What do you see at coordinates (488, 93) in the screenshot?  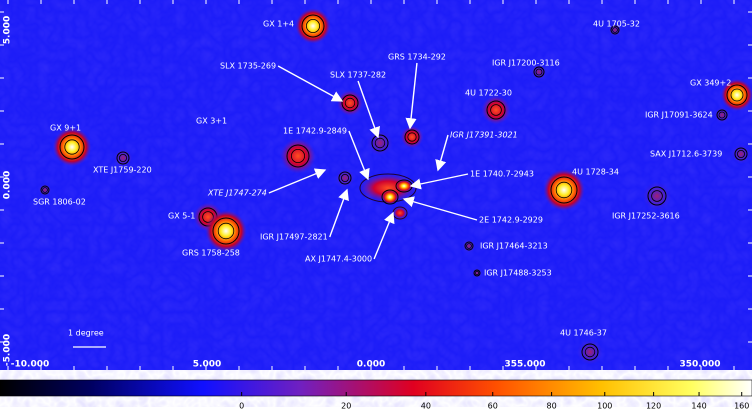 I see `source-label: 4U 1722-30` at bounding box center [488, 93].